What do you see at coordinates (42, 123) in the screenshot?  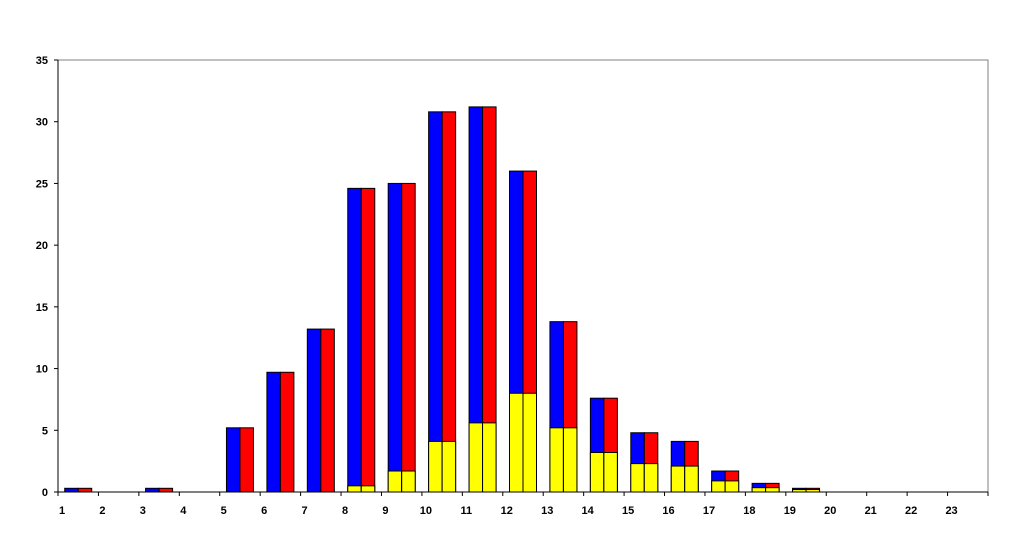 I see `y-tick-label: 30` at bounding box center [42, 123].